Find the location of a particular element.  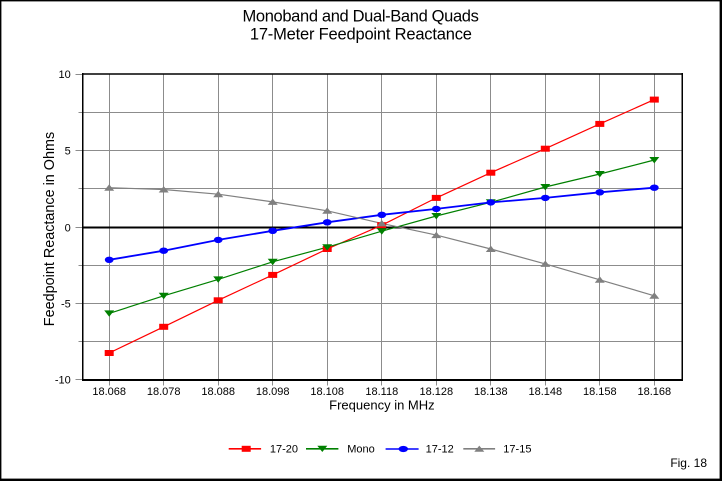

svg-text: Mono is located at coordinates (361, 449).